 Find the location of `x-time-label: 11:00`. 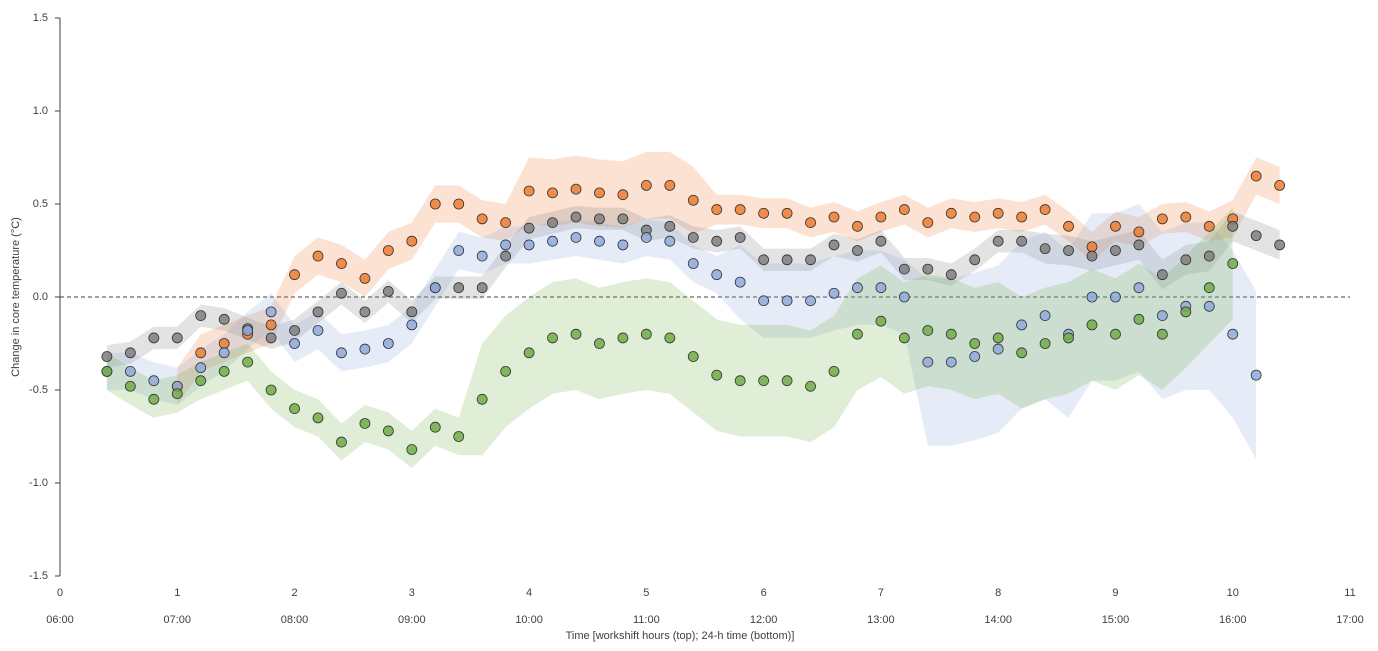

x-time-label: 11:00 is located at coordinates (646, 620).